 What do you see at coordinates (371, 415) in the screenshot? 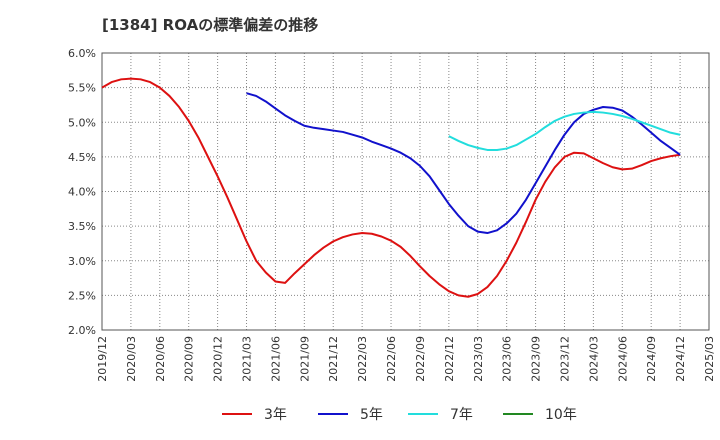
I see `legend-label-2: 5年` at bounding box center [371, 415].